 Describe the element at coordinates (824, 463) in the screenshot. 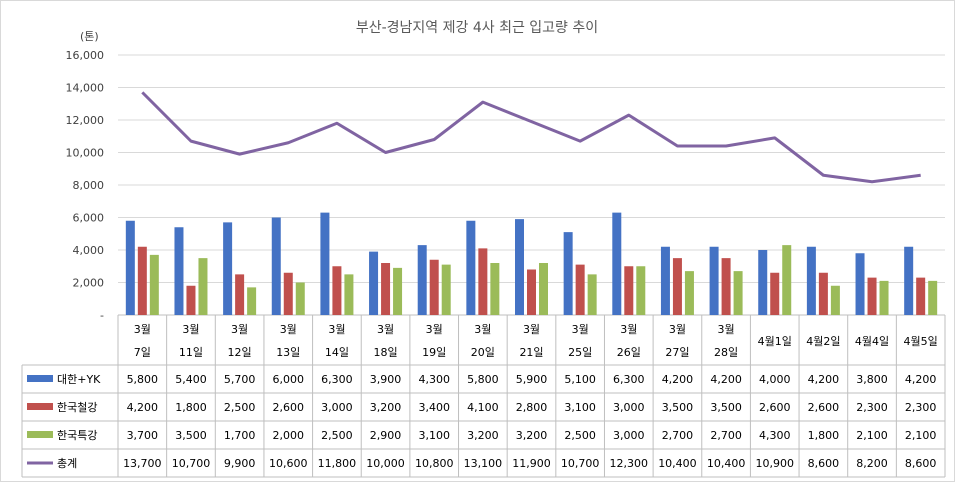

I see `data-label: 8,600` at that location.